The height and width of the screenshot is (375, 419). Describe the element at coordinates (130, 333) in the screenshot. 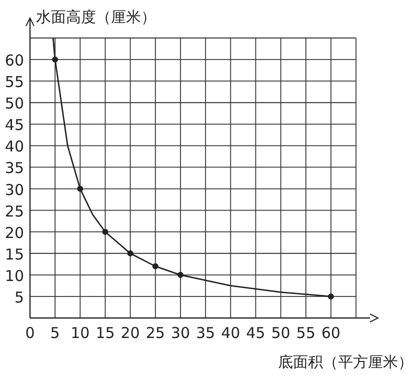

I see `x-tick: 20` at that location.